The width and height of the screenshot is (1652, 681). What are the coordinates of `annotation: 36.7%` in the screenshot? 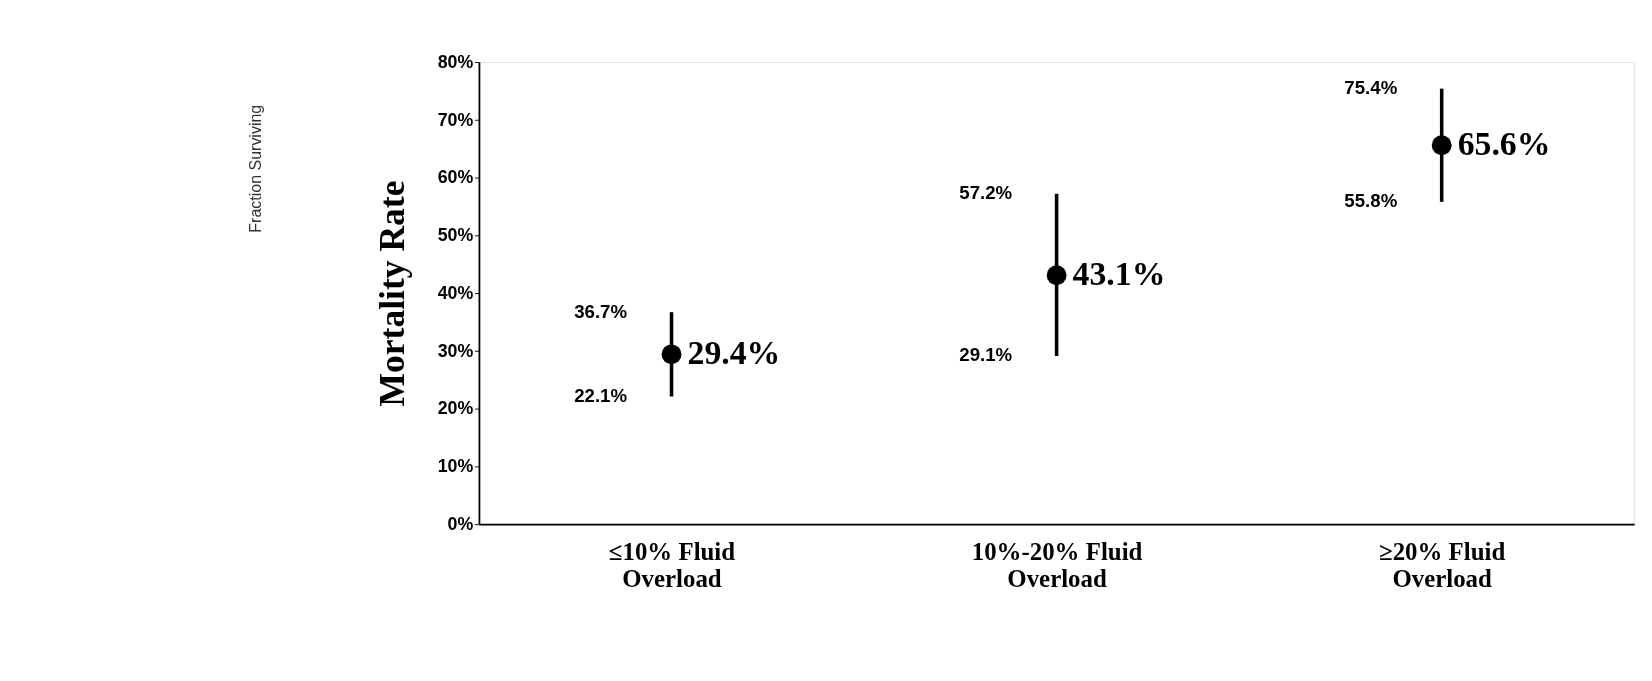 It's located at (601, 311).